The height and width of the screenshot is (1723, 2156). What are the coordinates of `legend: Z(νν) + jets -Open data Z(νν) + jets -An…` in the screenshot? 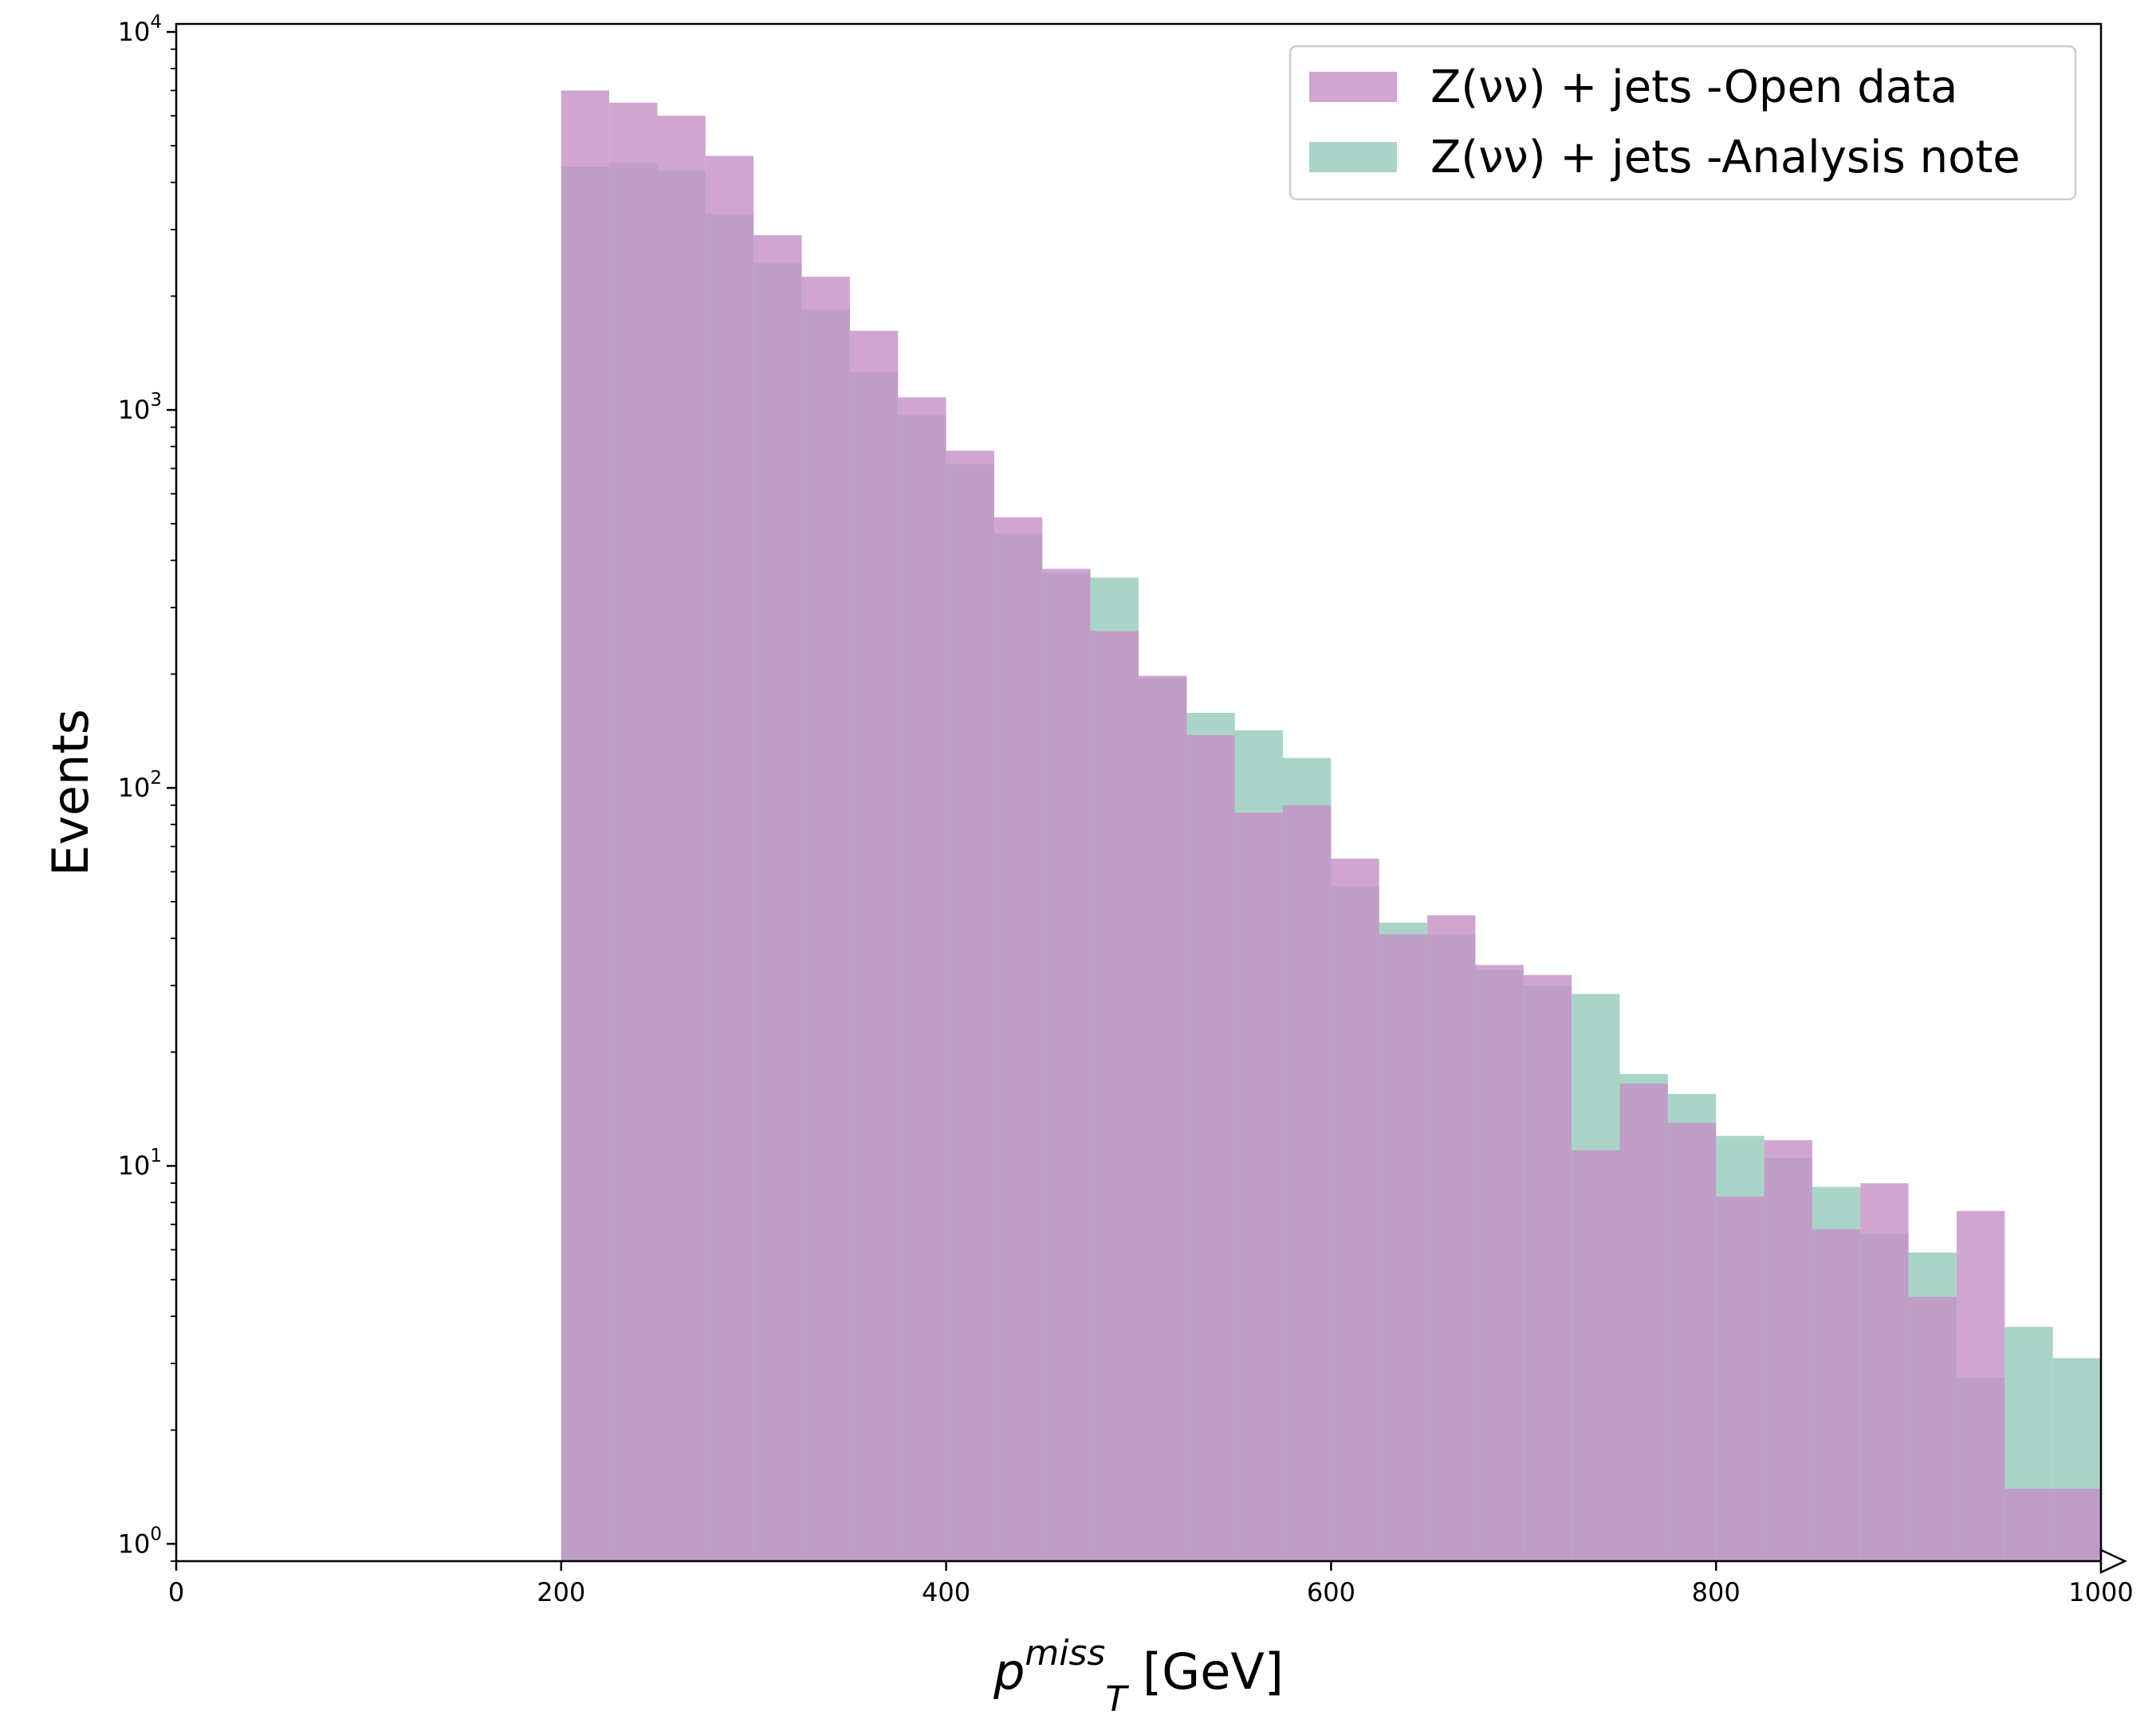 It's located at (1683, 123).